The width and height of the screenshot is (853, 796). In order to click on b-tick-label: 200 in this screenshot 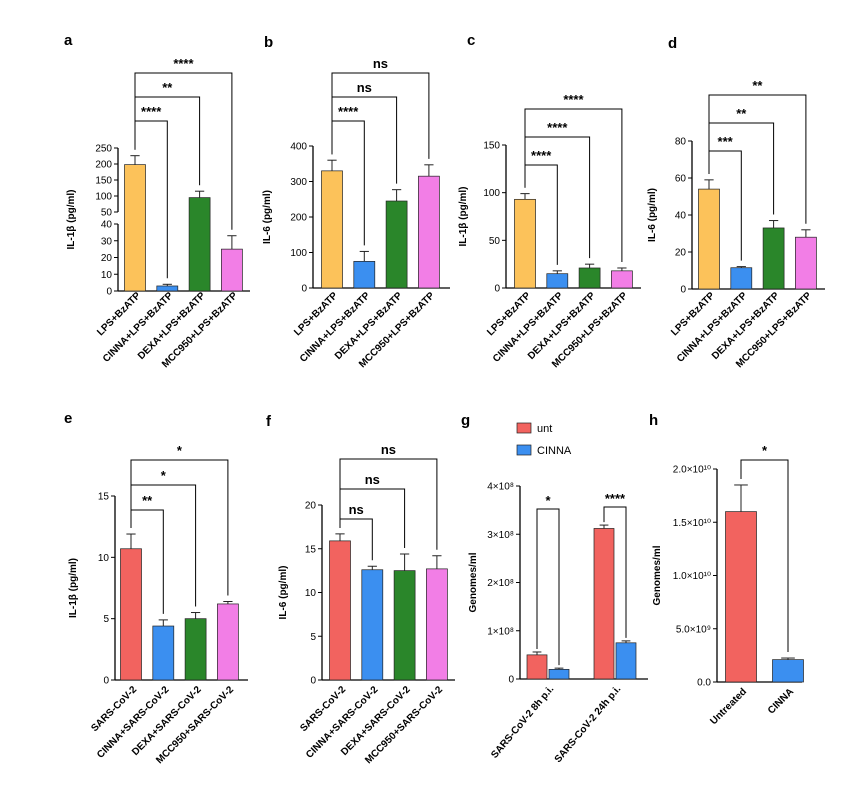, I will do `click(298, 218)`.